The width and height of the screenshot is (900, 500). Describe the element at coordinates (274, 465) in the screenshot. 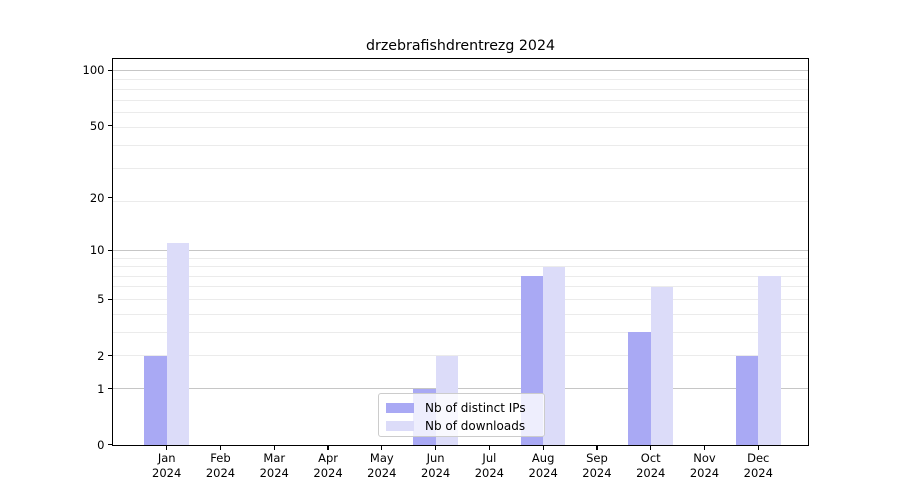

I see `x-tick-label-mar: Mar 2024` at that location.